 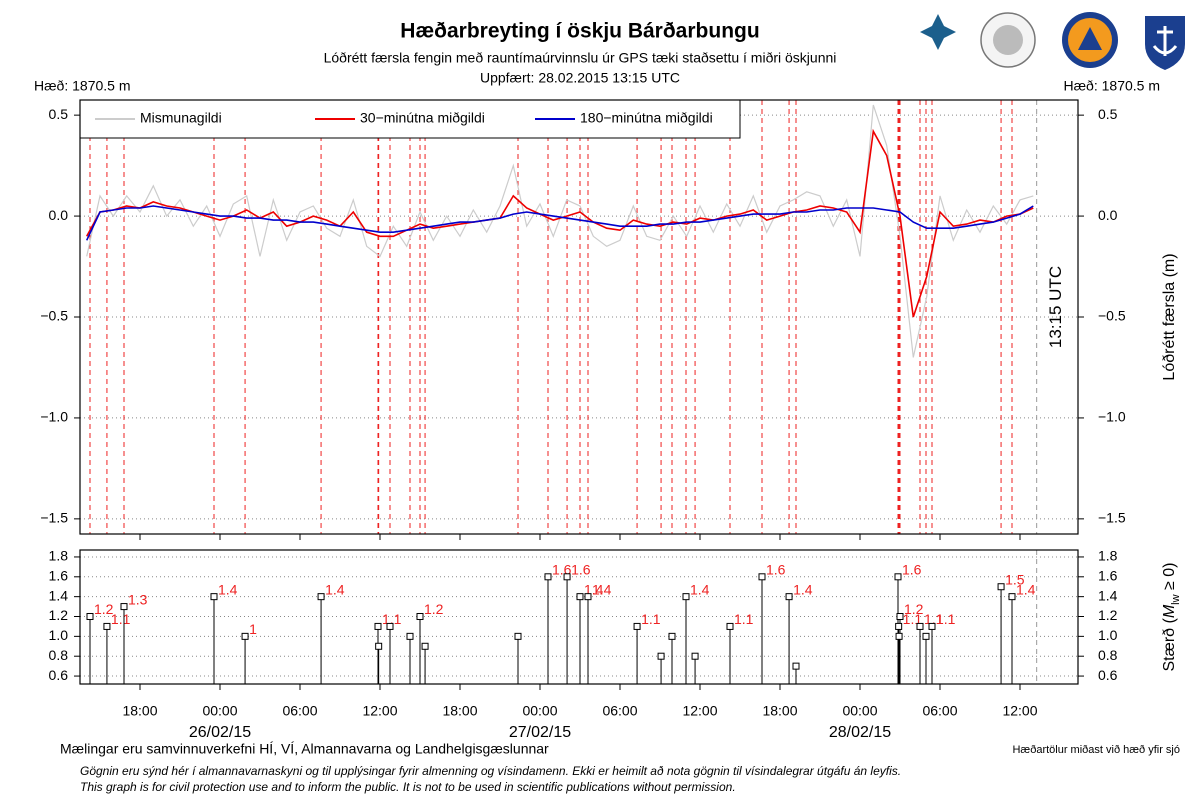 I want to click on height-right: Hæð: 1870.5 m, so click(x=1112, y=86).